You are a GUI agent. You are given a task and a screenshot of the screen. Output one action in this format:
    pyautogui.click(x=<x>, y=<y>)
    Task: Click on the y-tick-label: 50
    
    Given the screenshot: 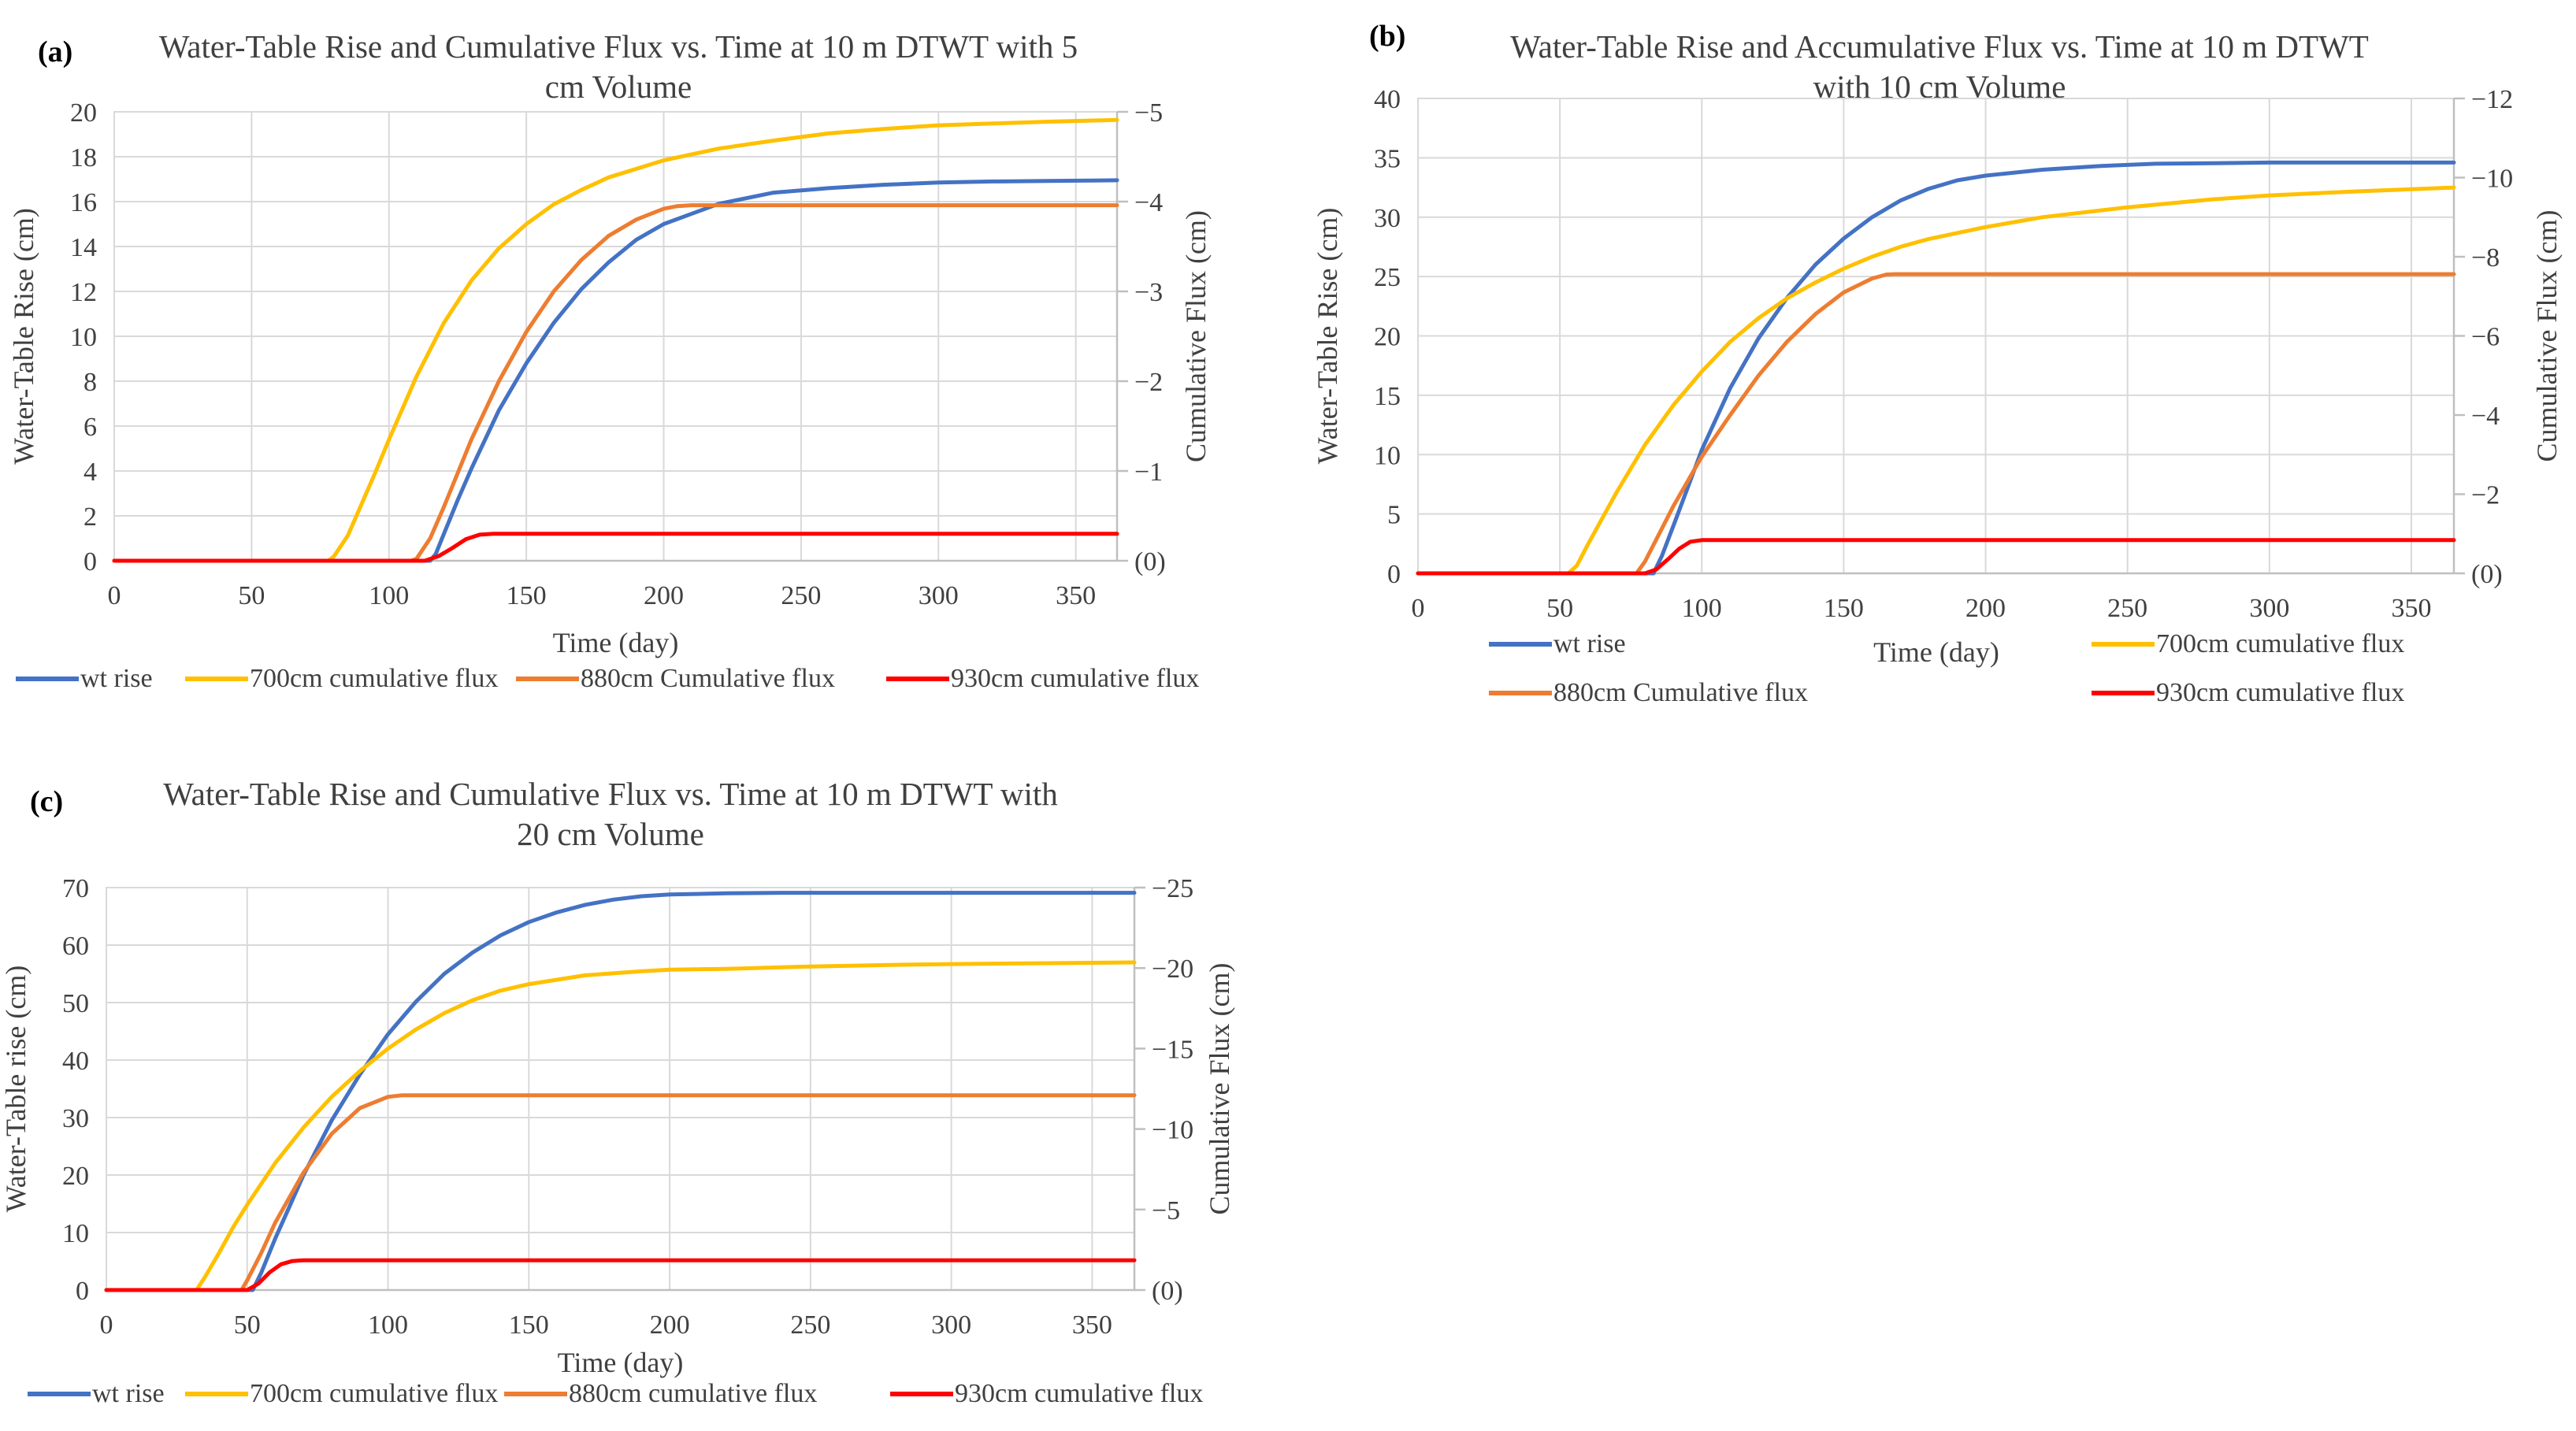 What is the action you would take?
    pyautogui.click(x=75, y=1003)
    